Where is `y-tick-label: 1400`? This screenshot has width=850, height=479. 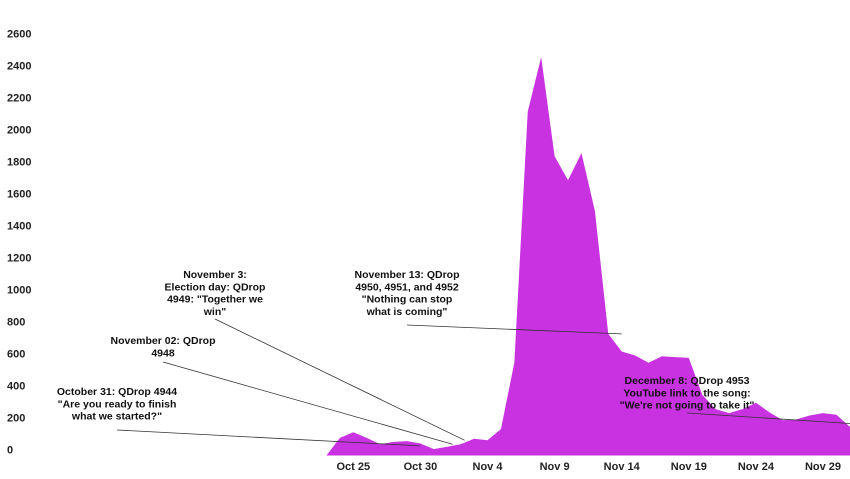 y-tick-label: 1400 is located at coordinates (19, 227).